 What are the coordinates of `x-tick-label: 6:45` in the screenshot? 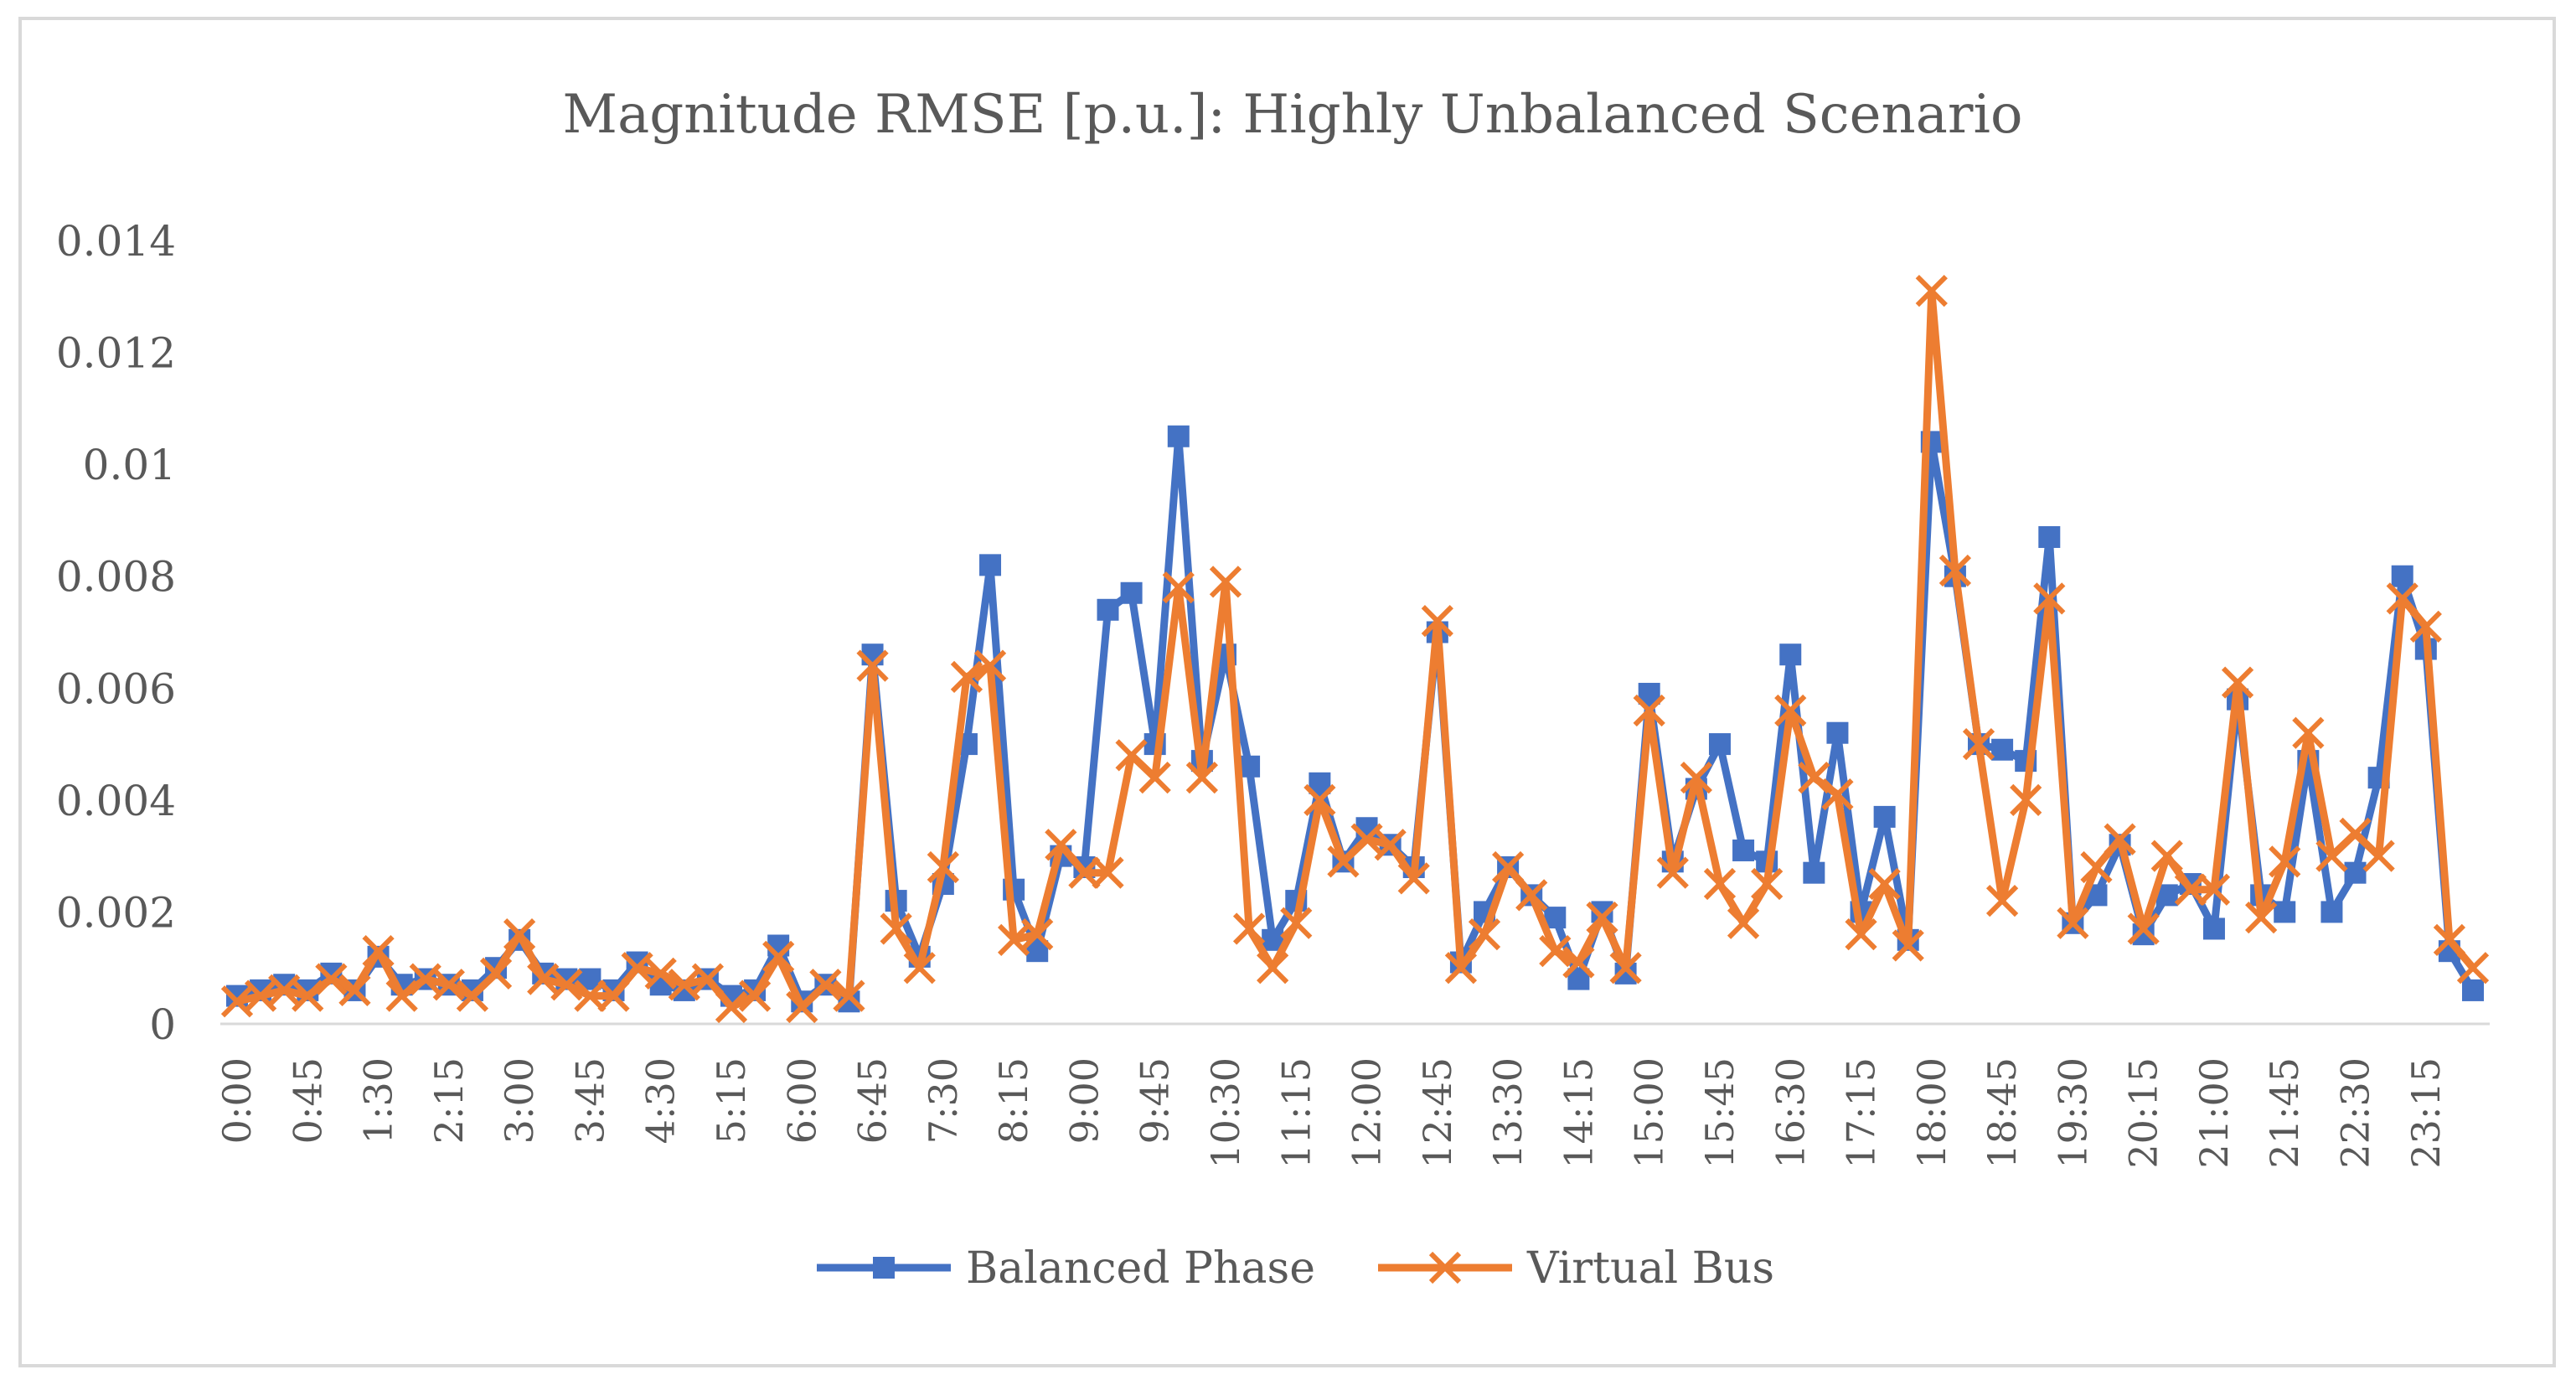 It's located at (873, 1100).